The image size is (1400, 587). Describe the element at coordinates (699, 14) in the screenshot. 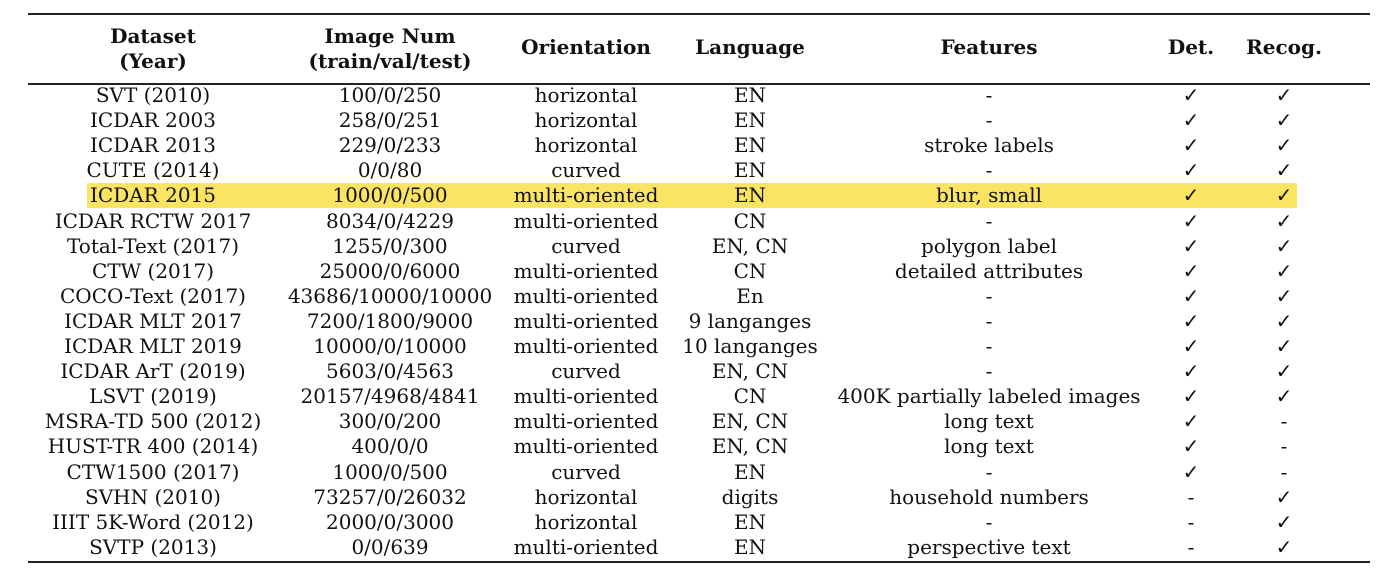

I see `top-rule` at that location.